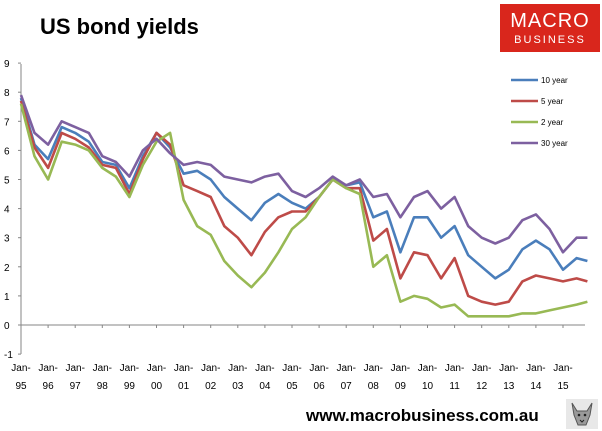 The image size is (602, 431). What do you see at coordinates (49, 386) in the screenshot?
I see `x-tick-label: 96` at bounding box center [49, 386].